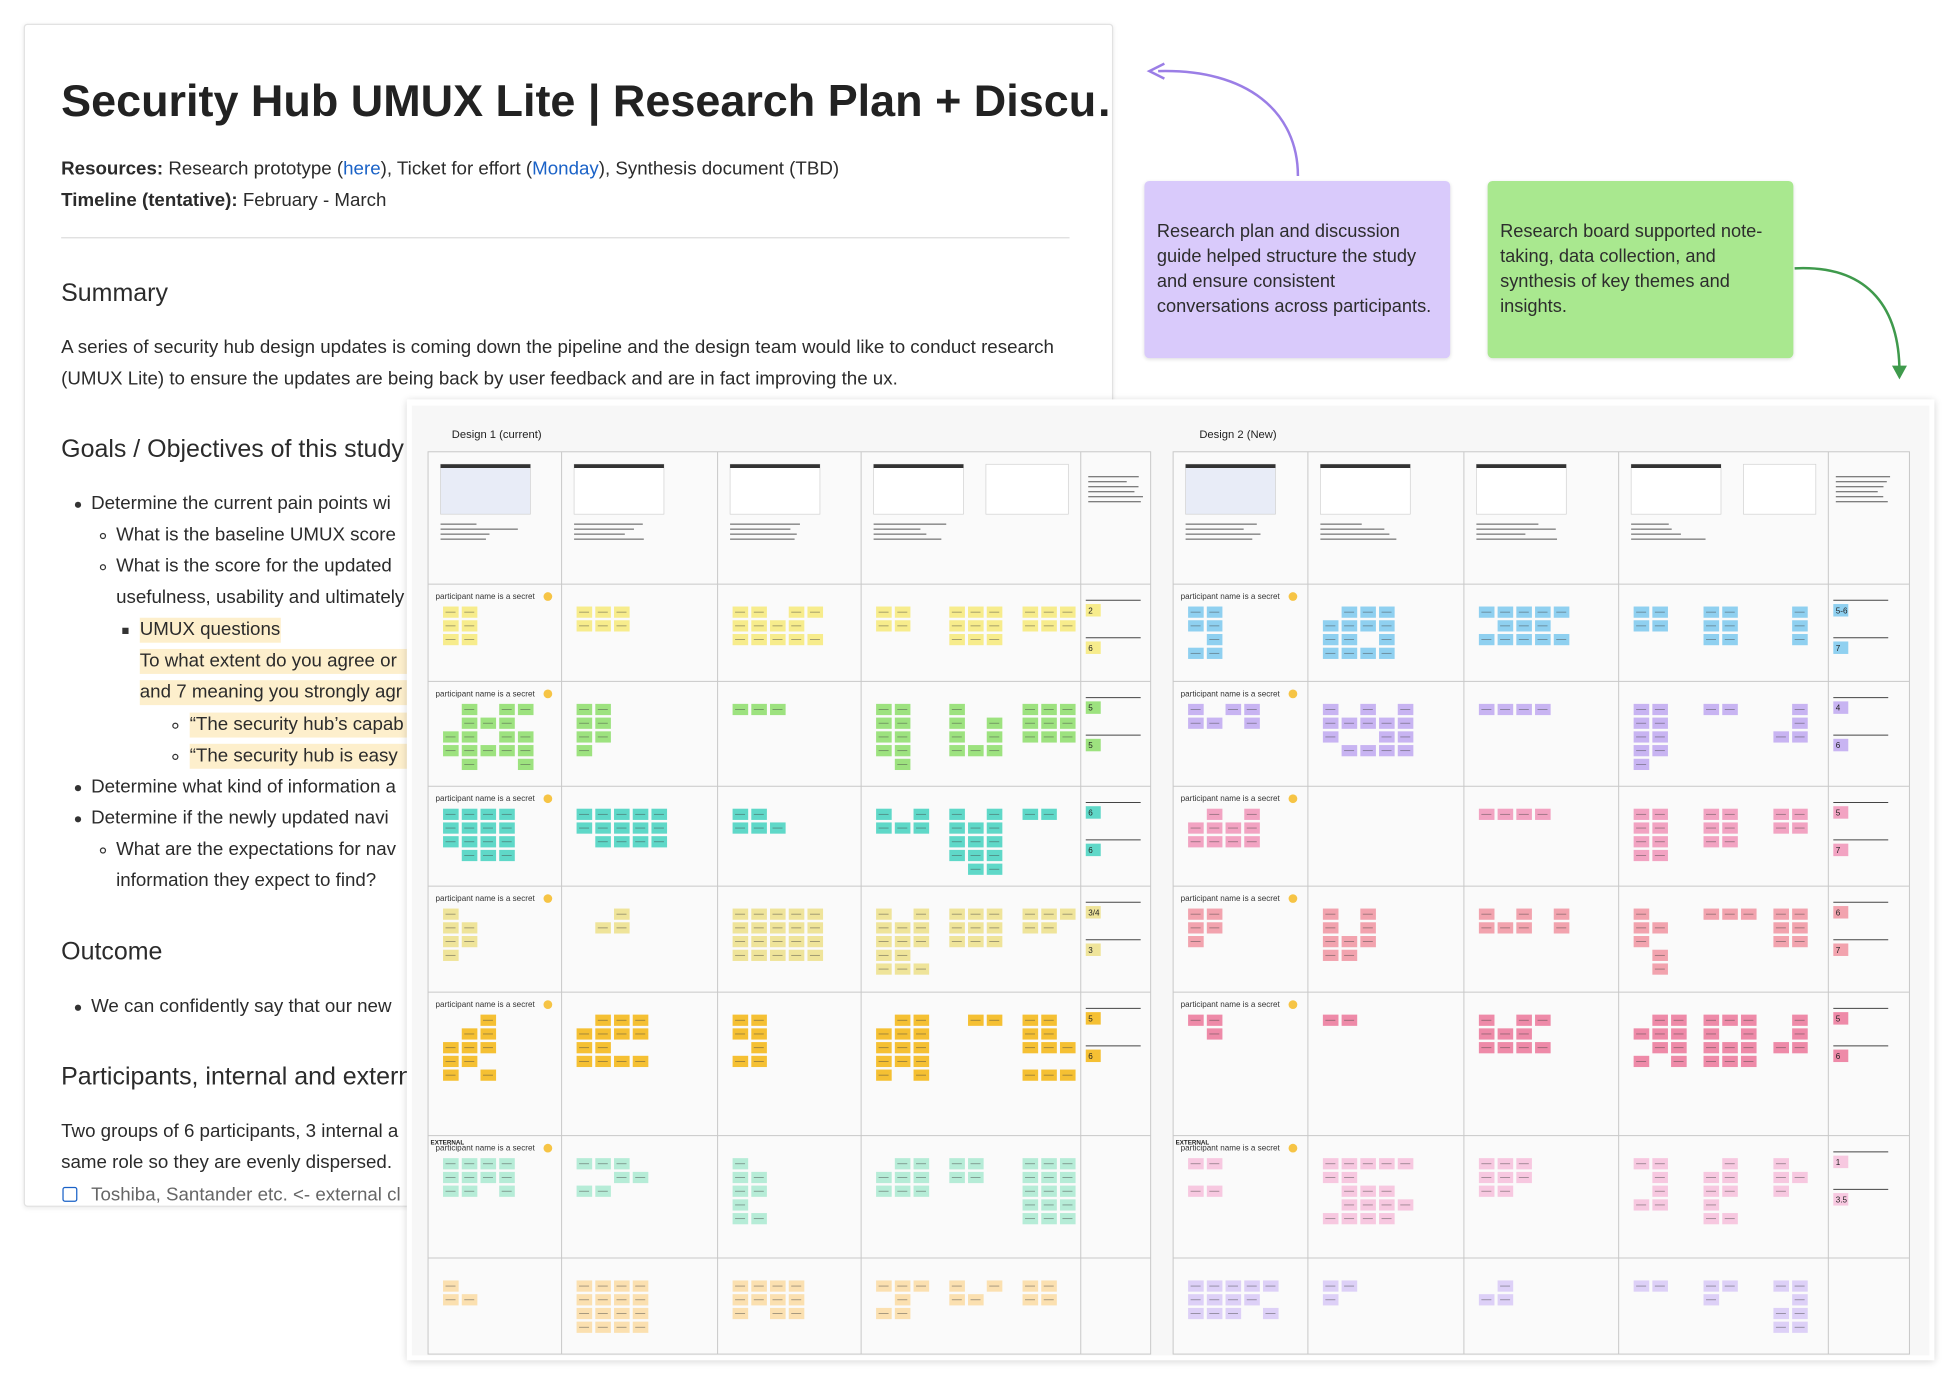 Image resolution: width=1942 pixels, height=1374 pixels. I want to click on score: 5-6, so click(1842, 610).